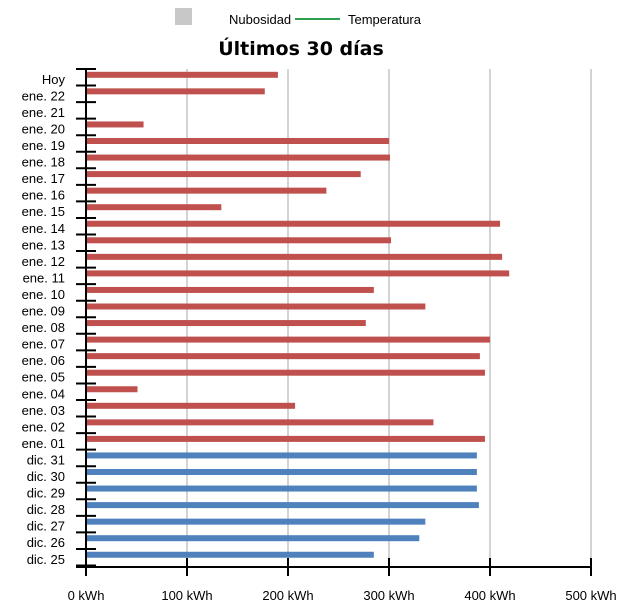 The image size is (633, 606). I want to click on y-tick-label: ene. 05, so click(43, 377).